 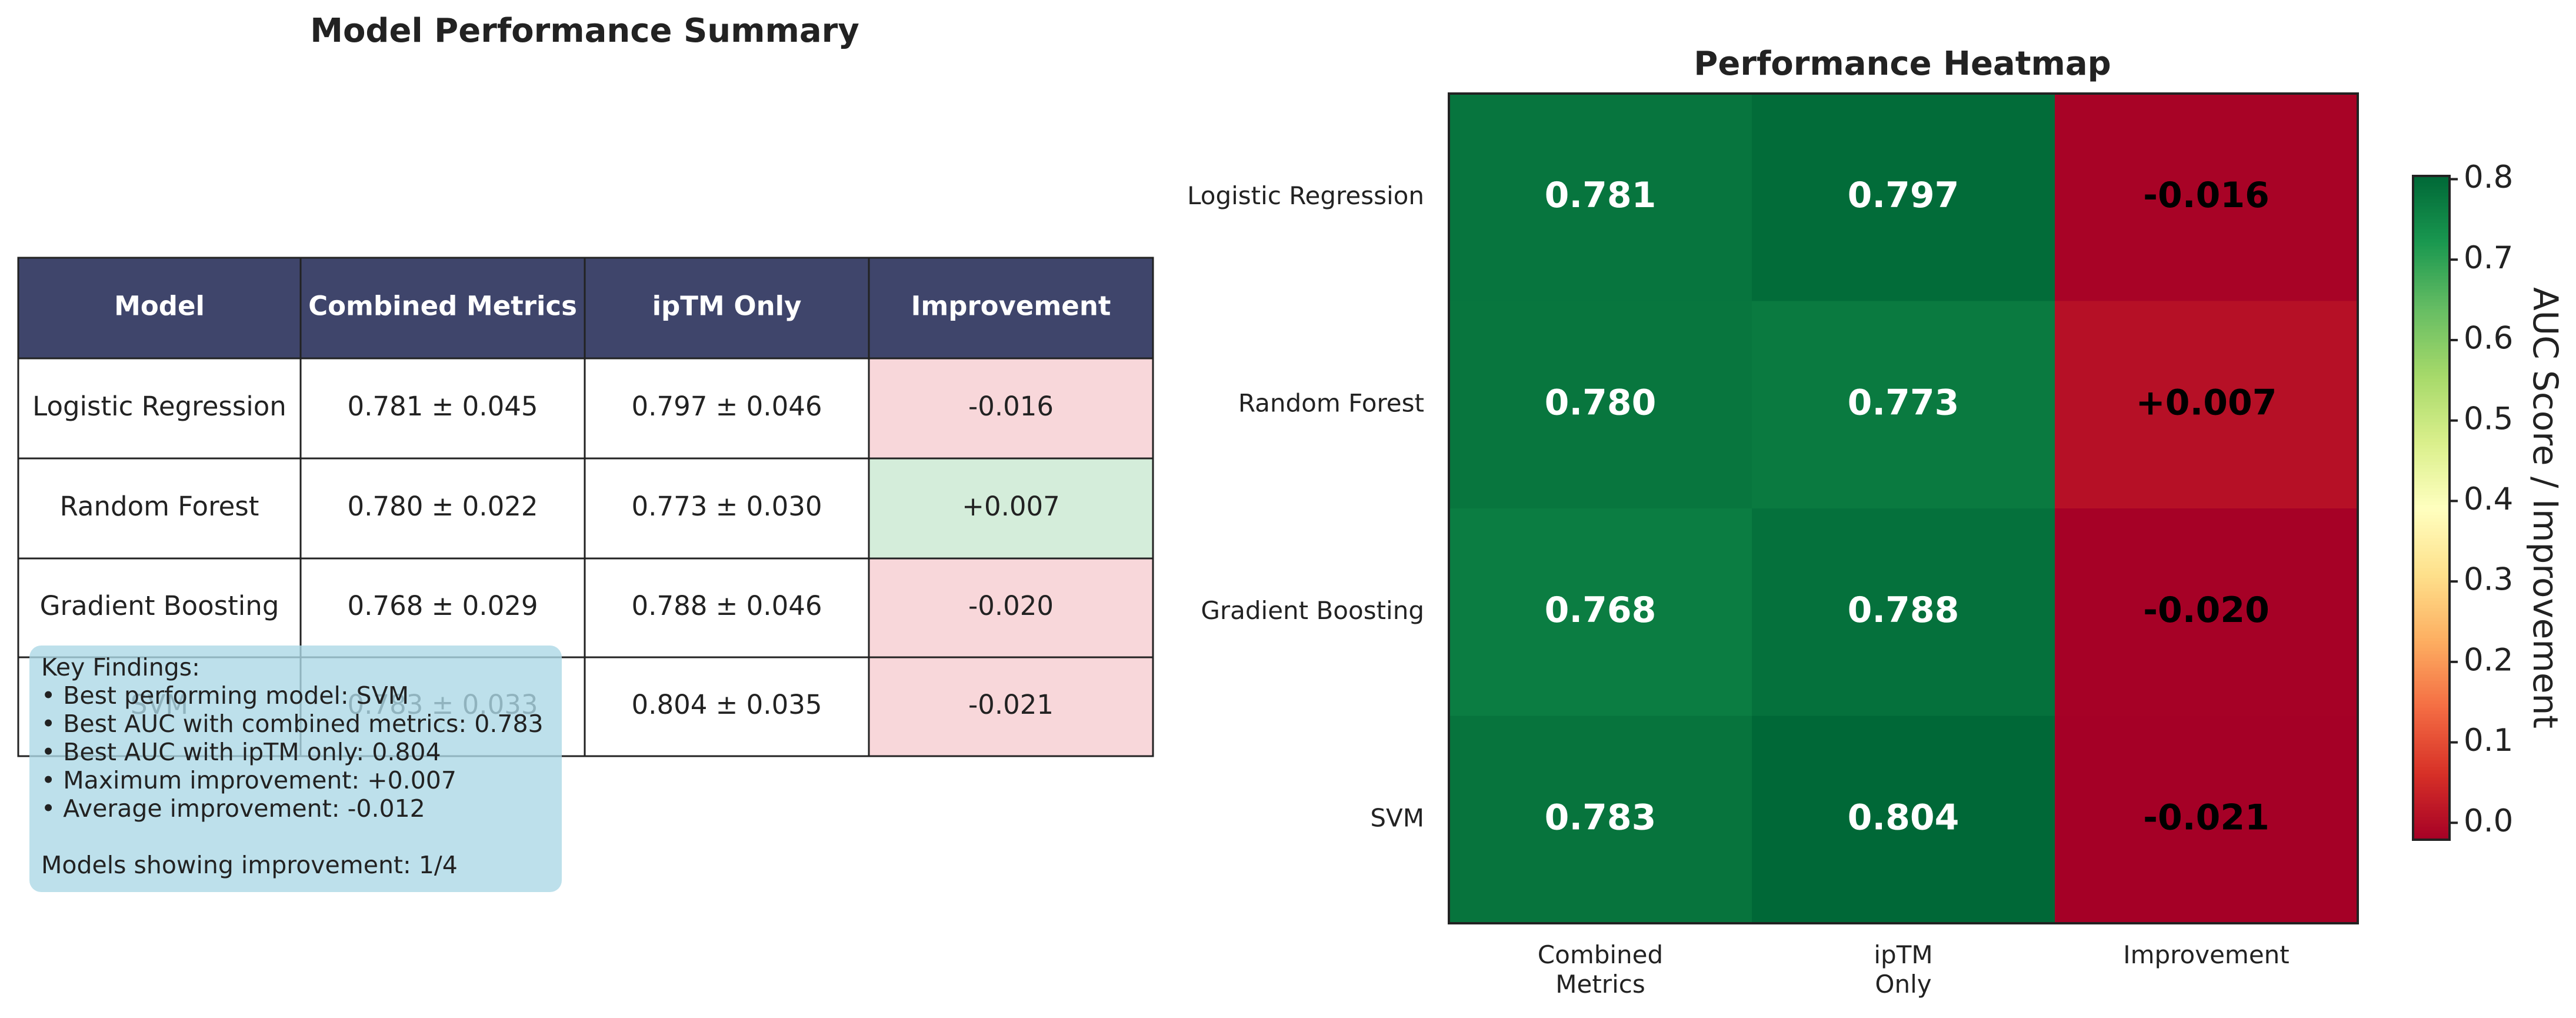 I want to click on cell-value-label: 0.797, so click(x=1904, y=195).